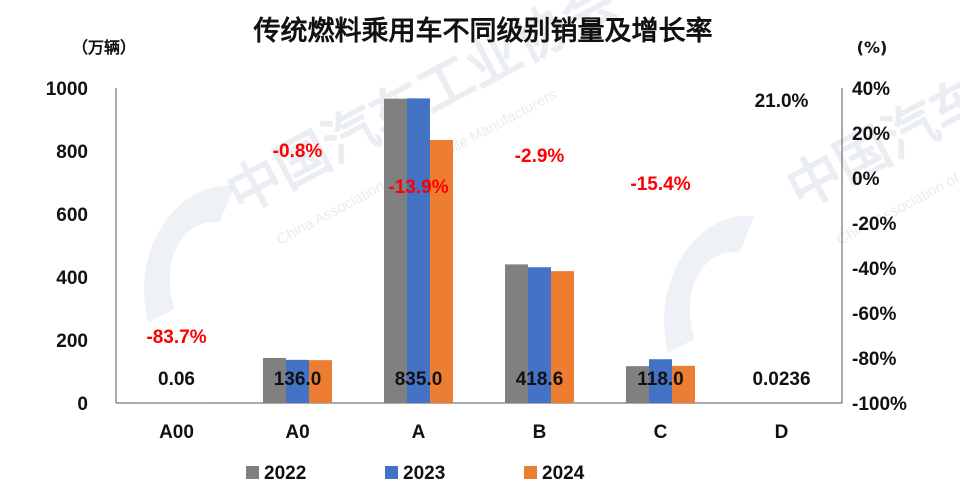  Describe the element at coordinates (516, 333) in the screenshot. I see `bar-B-2022` at that location.